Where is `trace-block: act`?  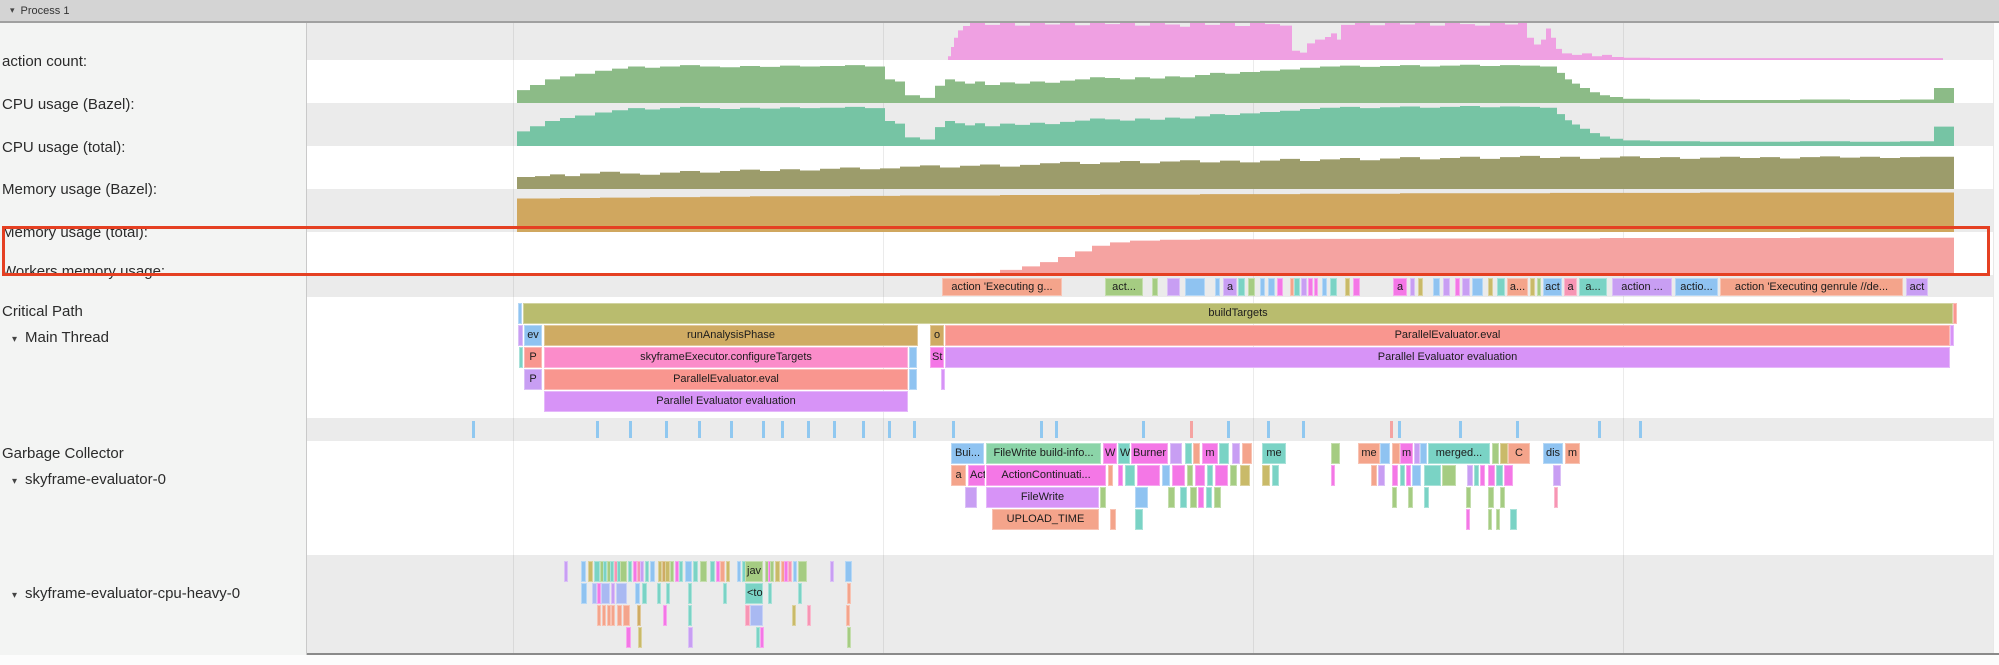 trace-block: act is located at coordinates (1552, 287).